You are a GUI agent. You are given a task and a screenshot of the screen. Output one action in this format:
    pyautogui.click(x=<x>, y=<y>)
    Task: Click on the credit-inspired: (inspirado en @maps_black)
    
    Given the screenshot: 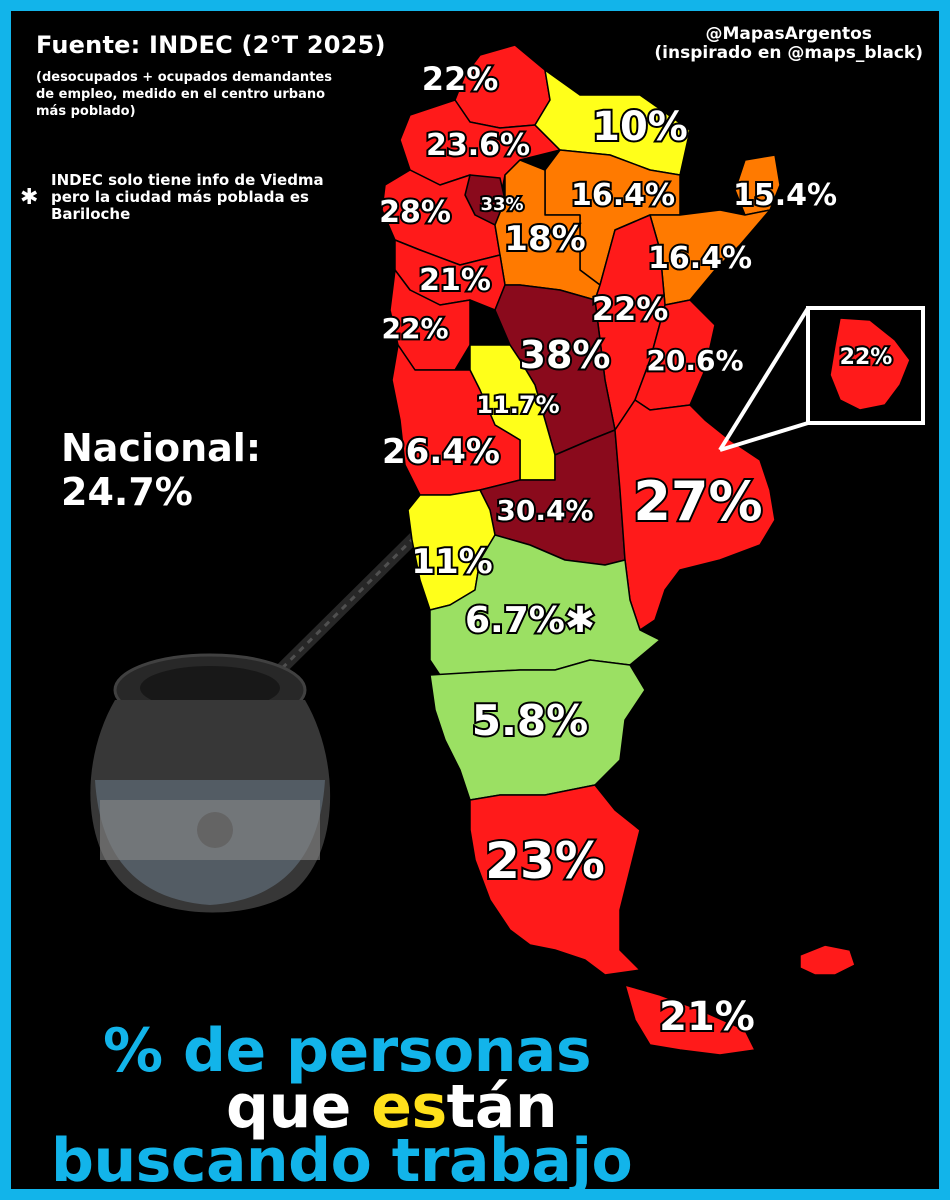 What is the action you would take?
    pyautogui.click(x=788, y=53)
    